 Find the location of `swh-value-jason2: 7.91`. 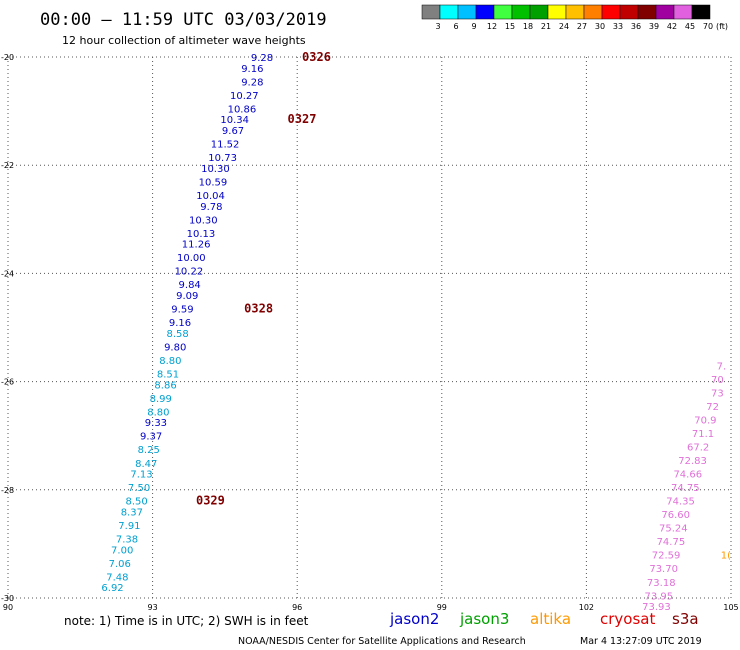

swh-value-jason2: 7.91 is located at coordinates (129, 526).